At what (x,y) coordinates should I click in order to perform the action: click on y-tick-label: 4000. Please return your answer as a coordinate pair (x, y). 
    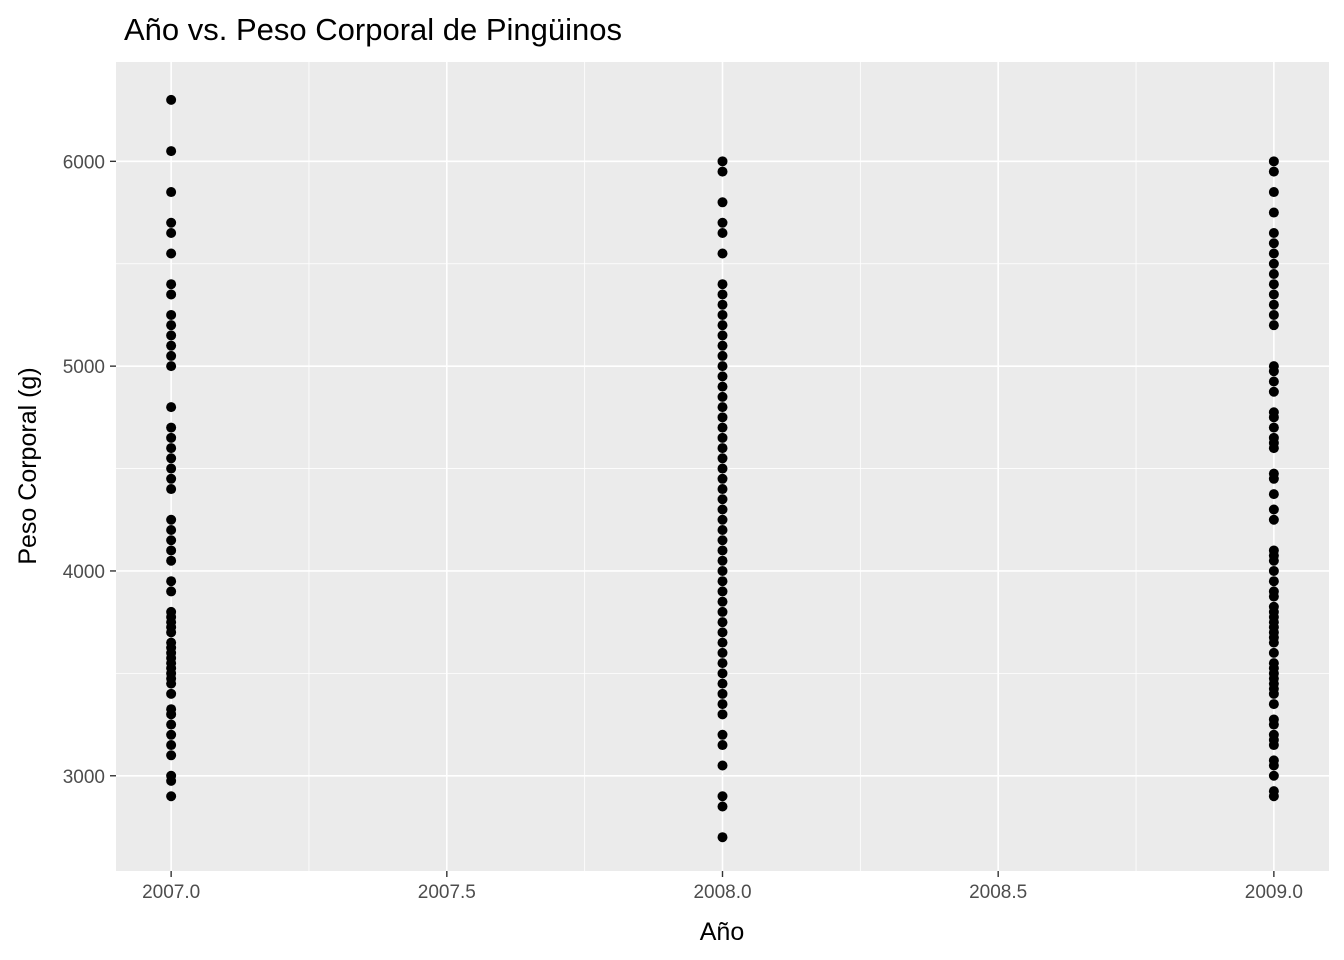
    Looking at the image, I should click on (84, 572).